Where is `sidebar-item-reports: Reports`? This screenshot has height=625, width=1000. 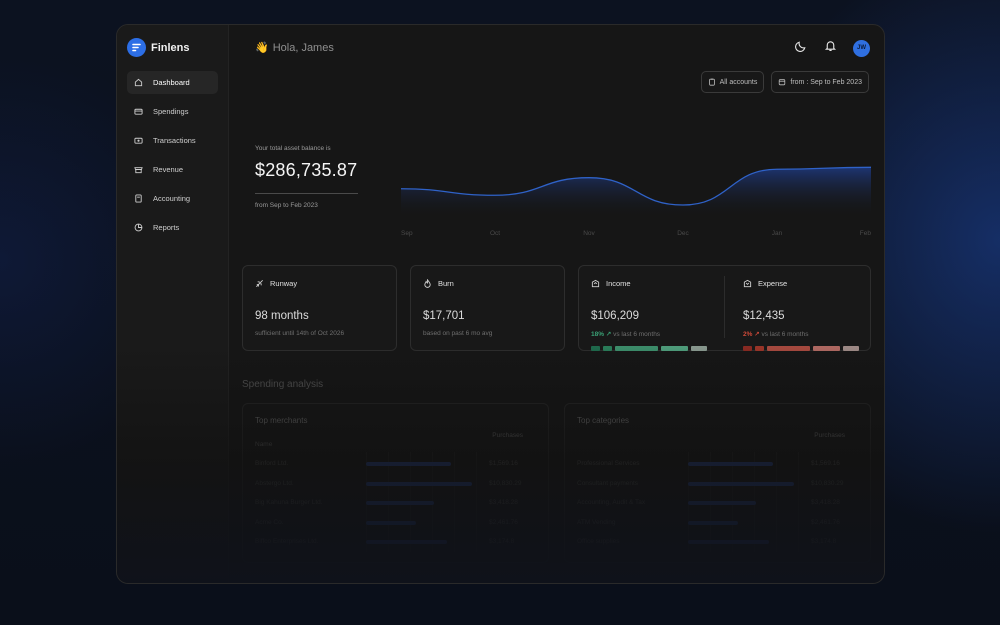
sidebar-item-reports: Reports is located at coordinates (172, 227).